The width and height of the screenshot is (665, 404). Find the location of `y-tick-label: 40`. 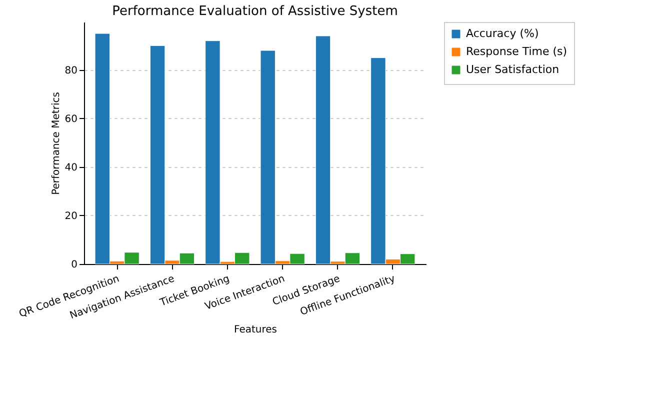

y-tick-label: 40 is located at coordinates (71, 168).